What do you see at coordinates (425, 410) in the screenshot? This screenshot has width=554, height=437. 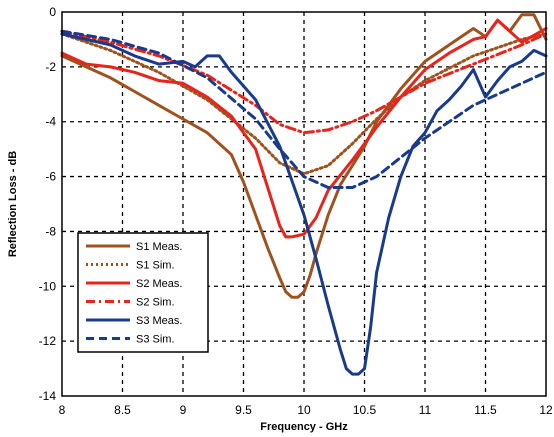 I see `x-tick-label: 11` at bounding box center [425, 410].